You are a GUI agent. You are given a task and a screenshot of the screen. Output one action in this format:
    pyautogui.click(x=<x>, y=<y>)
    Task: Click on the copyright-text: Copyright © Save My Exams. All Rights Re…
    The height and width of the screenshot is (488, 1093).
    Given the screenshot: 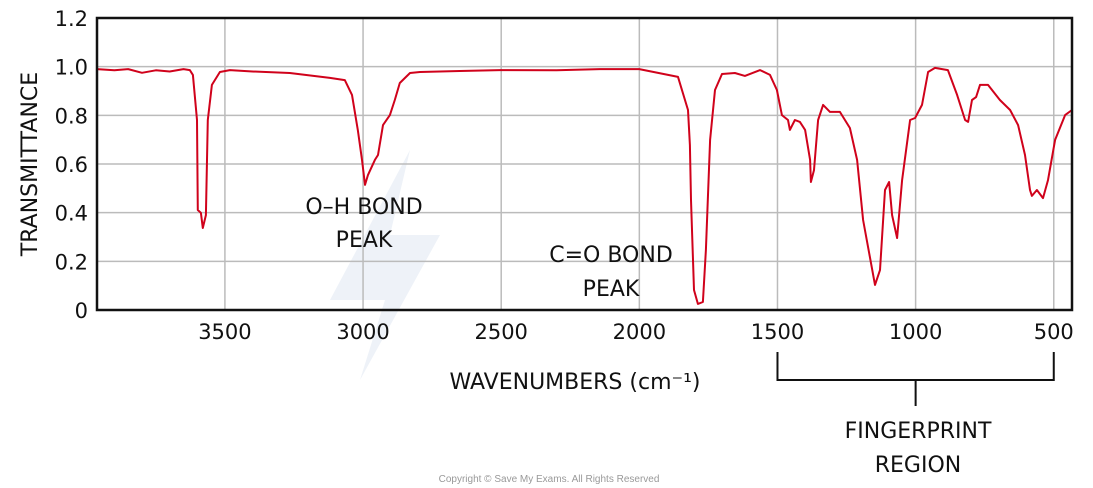 What is the action you would take?
    pyautogui.click(x=549, y=479)
    